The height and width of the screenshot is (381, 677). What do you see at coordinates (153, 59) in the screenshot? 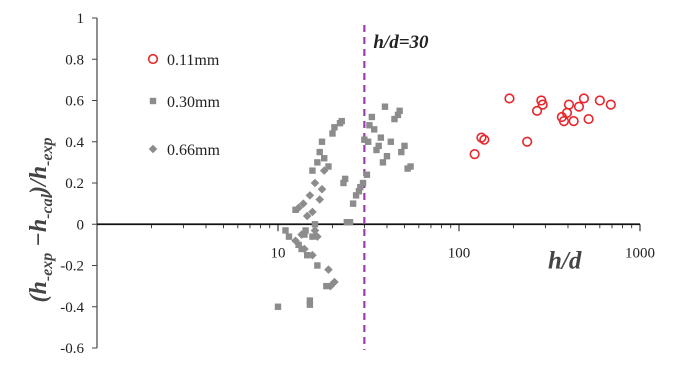
I see `legend-marker-011mm` at bounding box center [153, 59].